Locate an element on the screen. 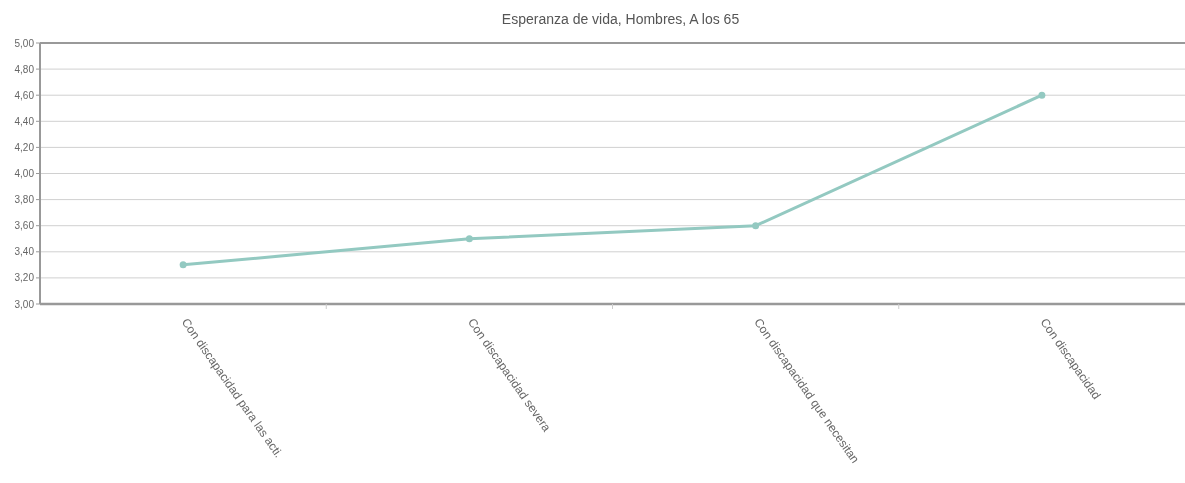 Image resolution: width=1185 pixels, height=483 pixels. y-tick-label: 3,00 is located at coordinates (24, 304).